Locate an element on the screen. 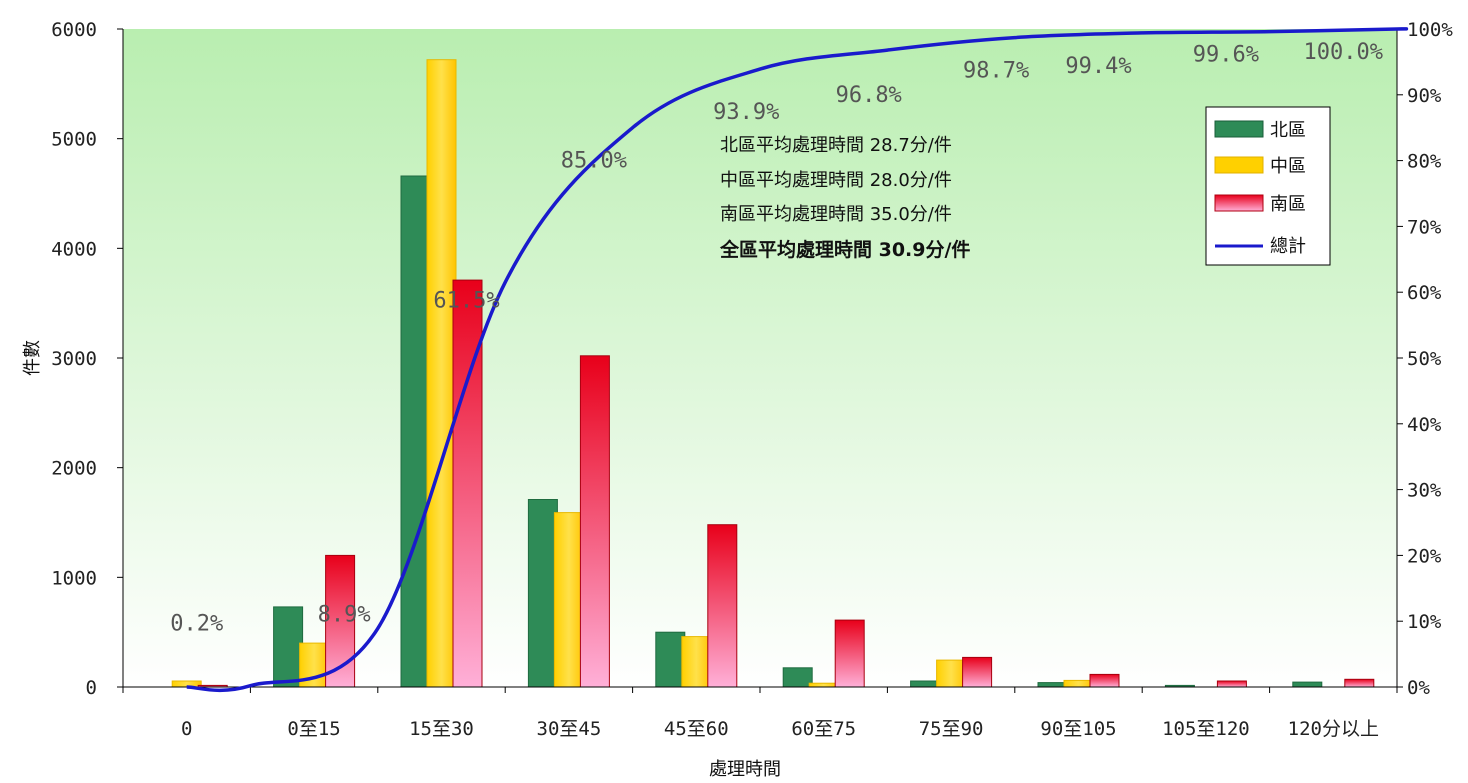 The image size is (1468, 783). cumulative-point-label: 61.5% is located at coordinates (466, 300).